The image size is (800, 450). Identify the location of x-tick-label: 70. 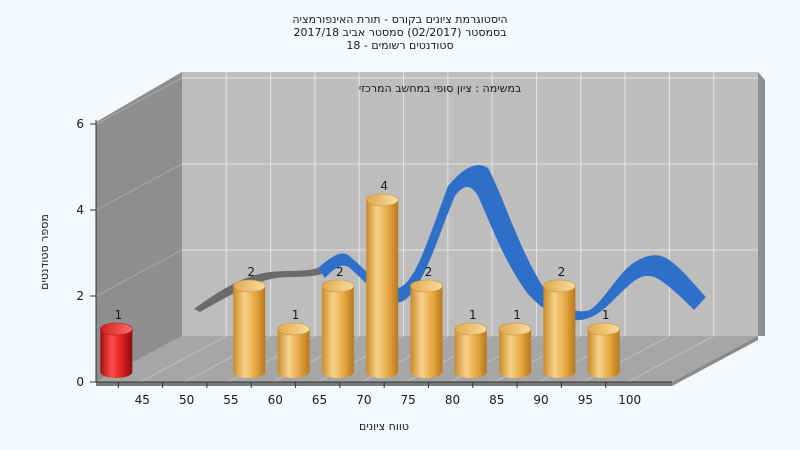
(363, 400).